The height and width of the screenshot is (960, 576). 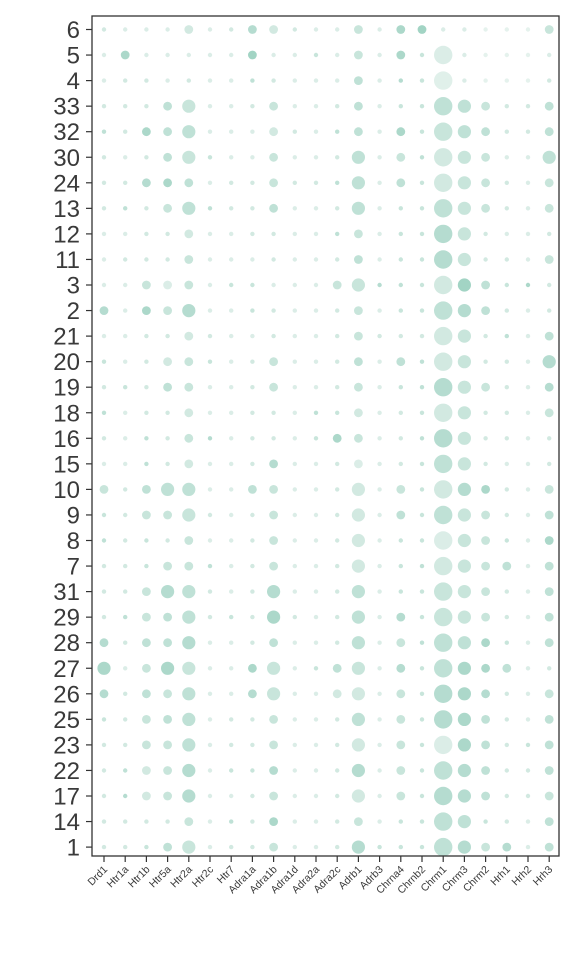 What do you see at coordinates (189, 464) in the screenshot?
I see `dot-15-Htr2a` at bounding box center [189, 464].